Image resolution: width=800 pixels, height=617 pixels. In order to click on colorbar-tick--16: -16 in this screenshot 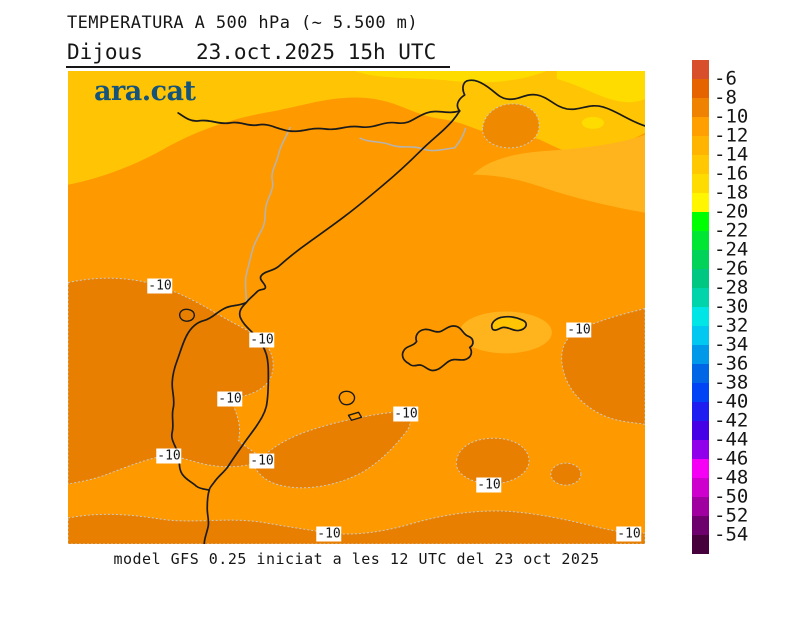, I will do `click(731, 173)`.